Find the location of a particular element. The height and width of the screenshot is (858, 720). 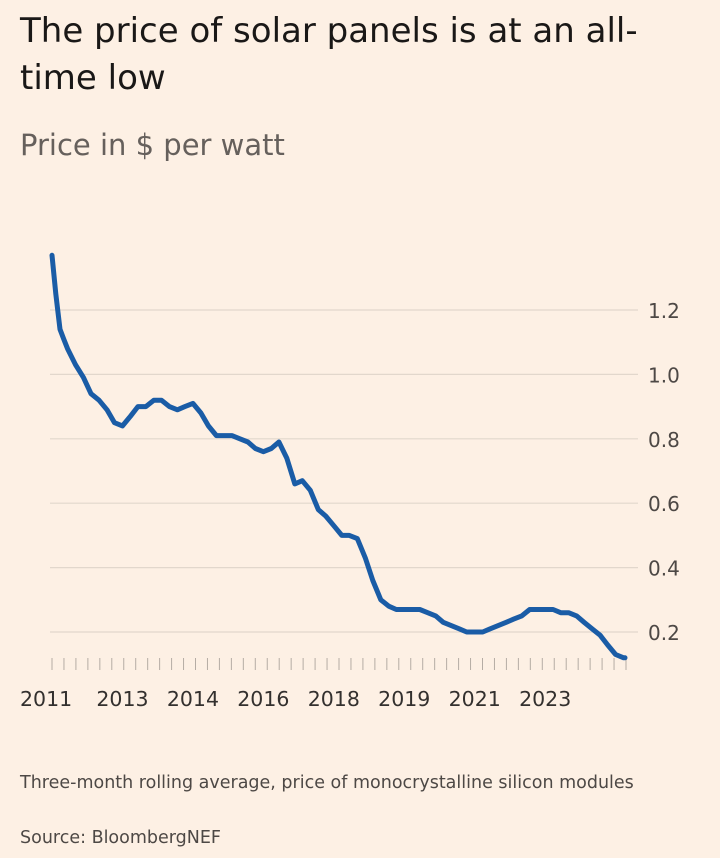

source-note: Source: BloombergNEF is located at coordinates (120, 838).